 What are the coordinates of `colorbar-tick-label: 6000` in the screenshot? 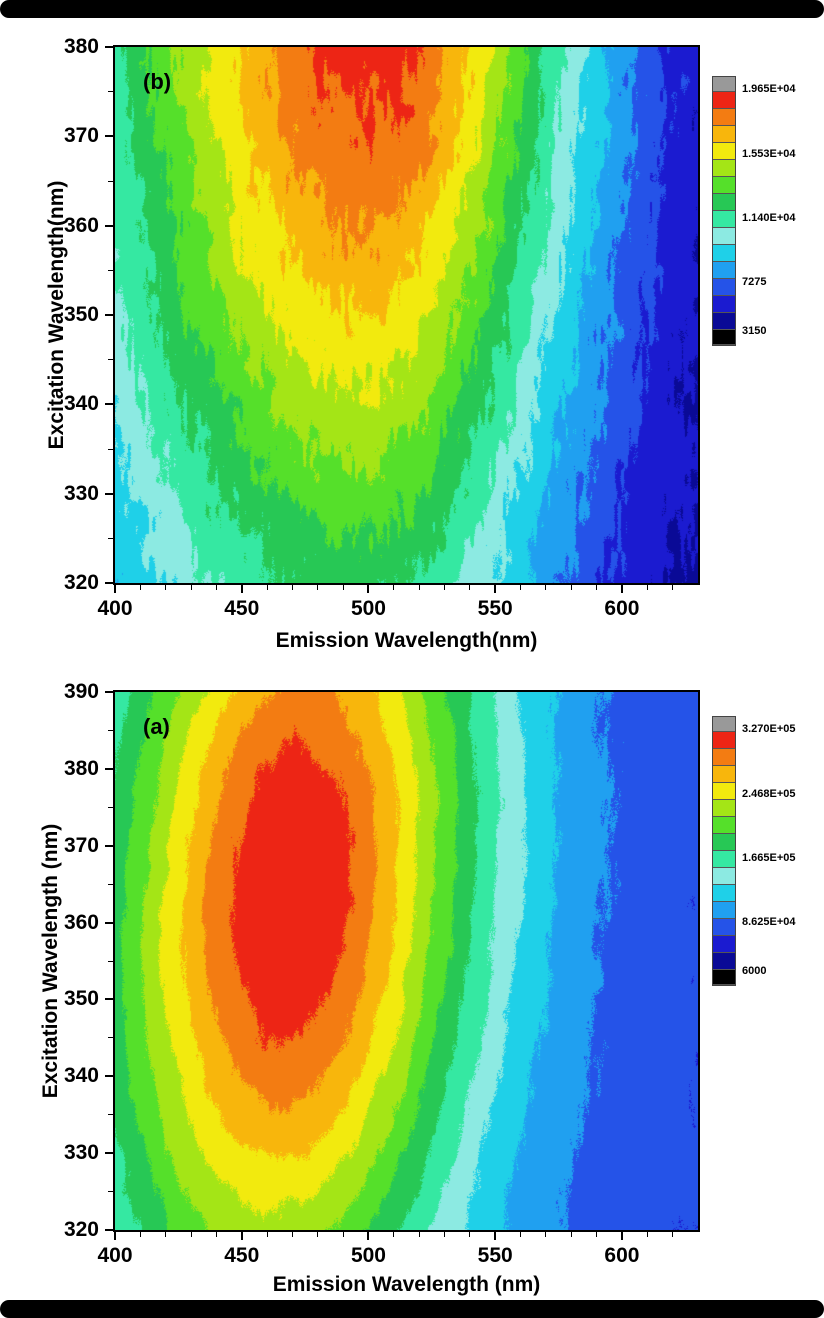 It's located at (754, 970).